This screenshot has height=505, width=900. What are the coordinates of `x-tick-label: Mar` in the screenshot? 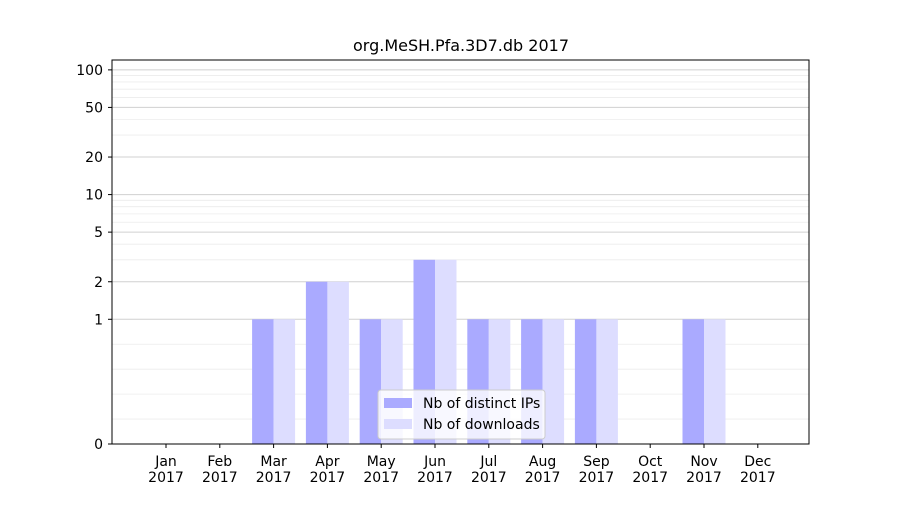 It's located at (273, 462).